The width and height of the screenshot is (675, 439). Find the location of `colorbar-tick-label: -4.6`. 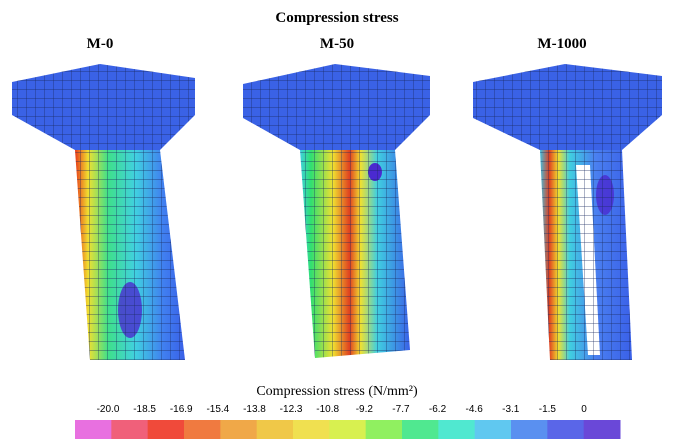

colorbar-tick-label: -4.6 is located at coordinates (475, 409).